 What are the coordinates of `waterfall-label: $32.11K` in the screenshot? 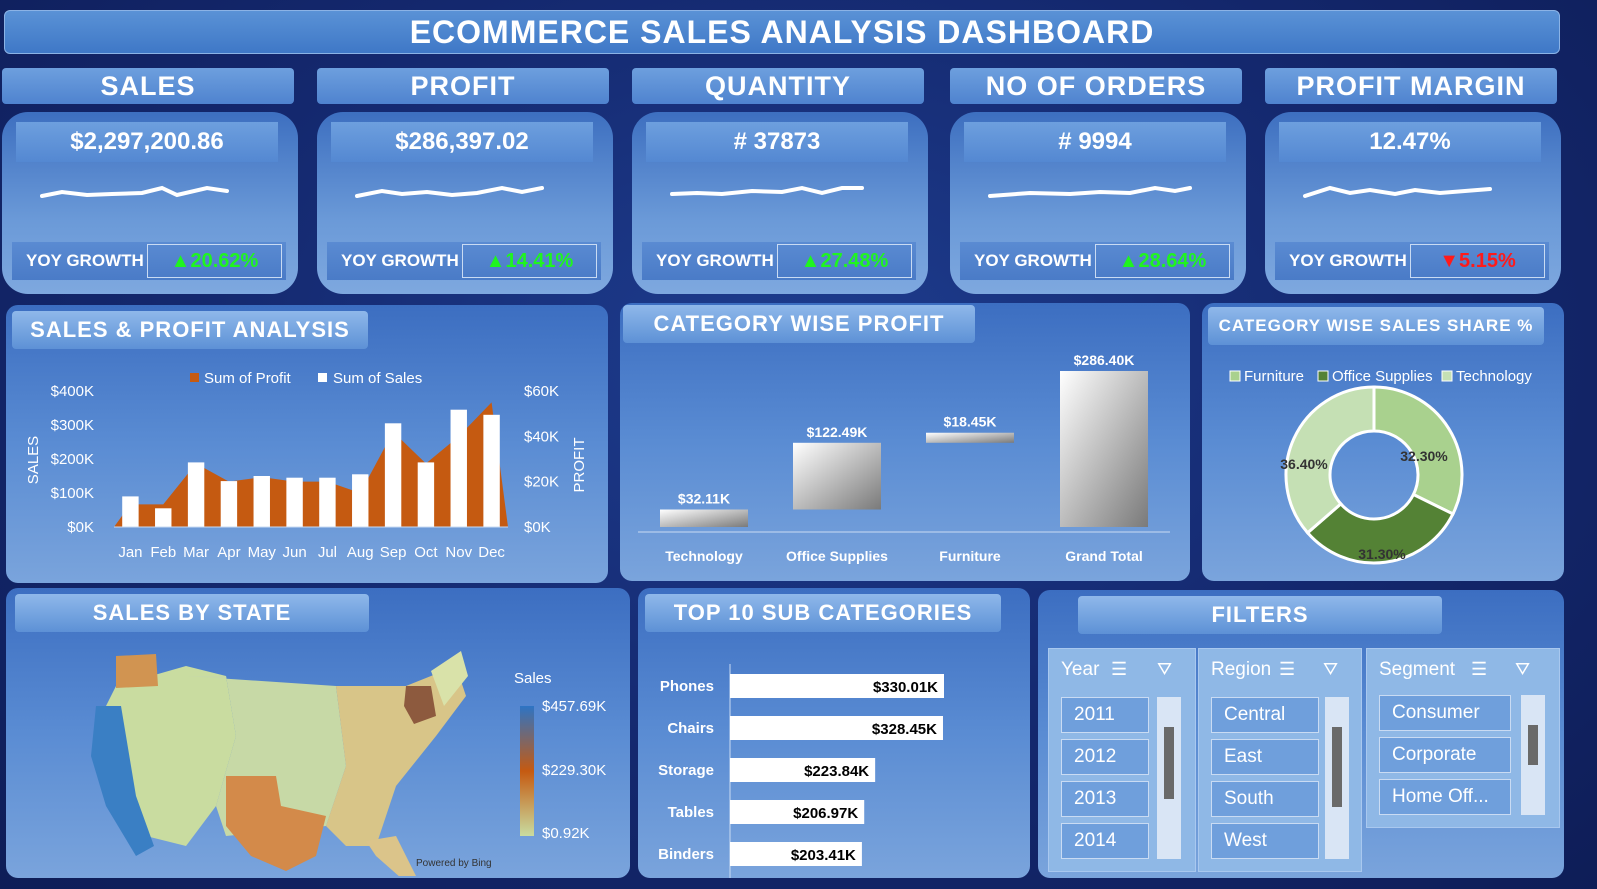 It's located at (704, 499).